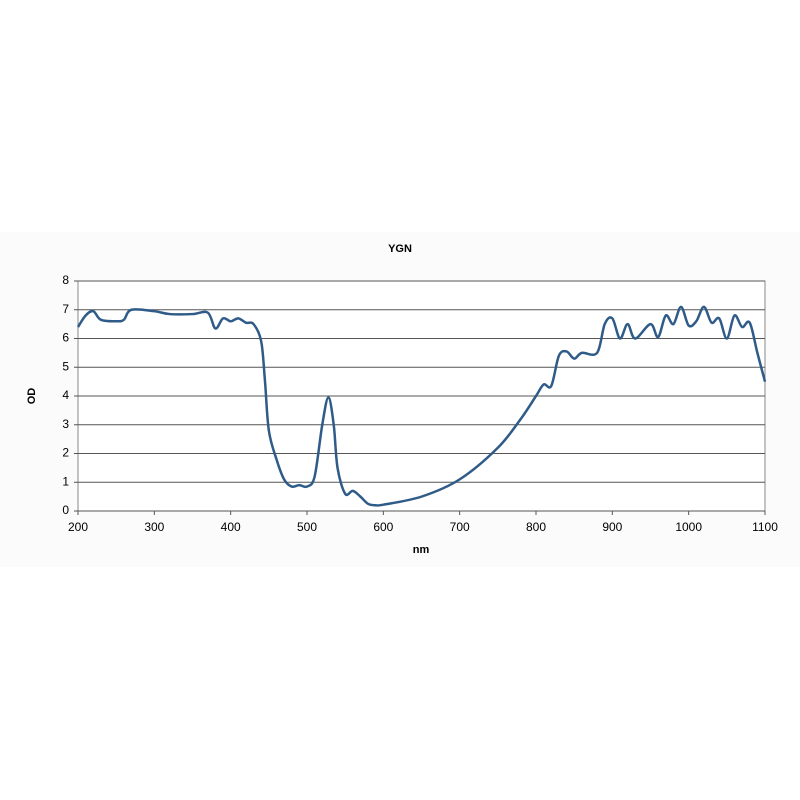 This screenshot has width=800, height=800. I want to click on y-tick-label: 3, so click(65, 424).